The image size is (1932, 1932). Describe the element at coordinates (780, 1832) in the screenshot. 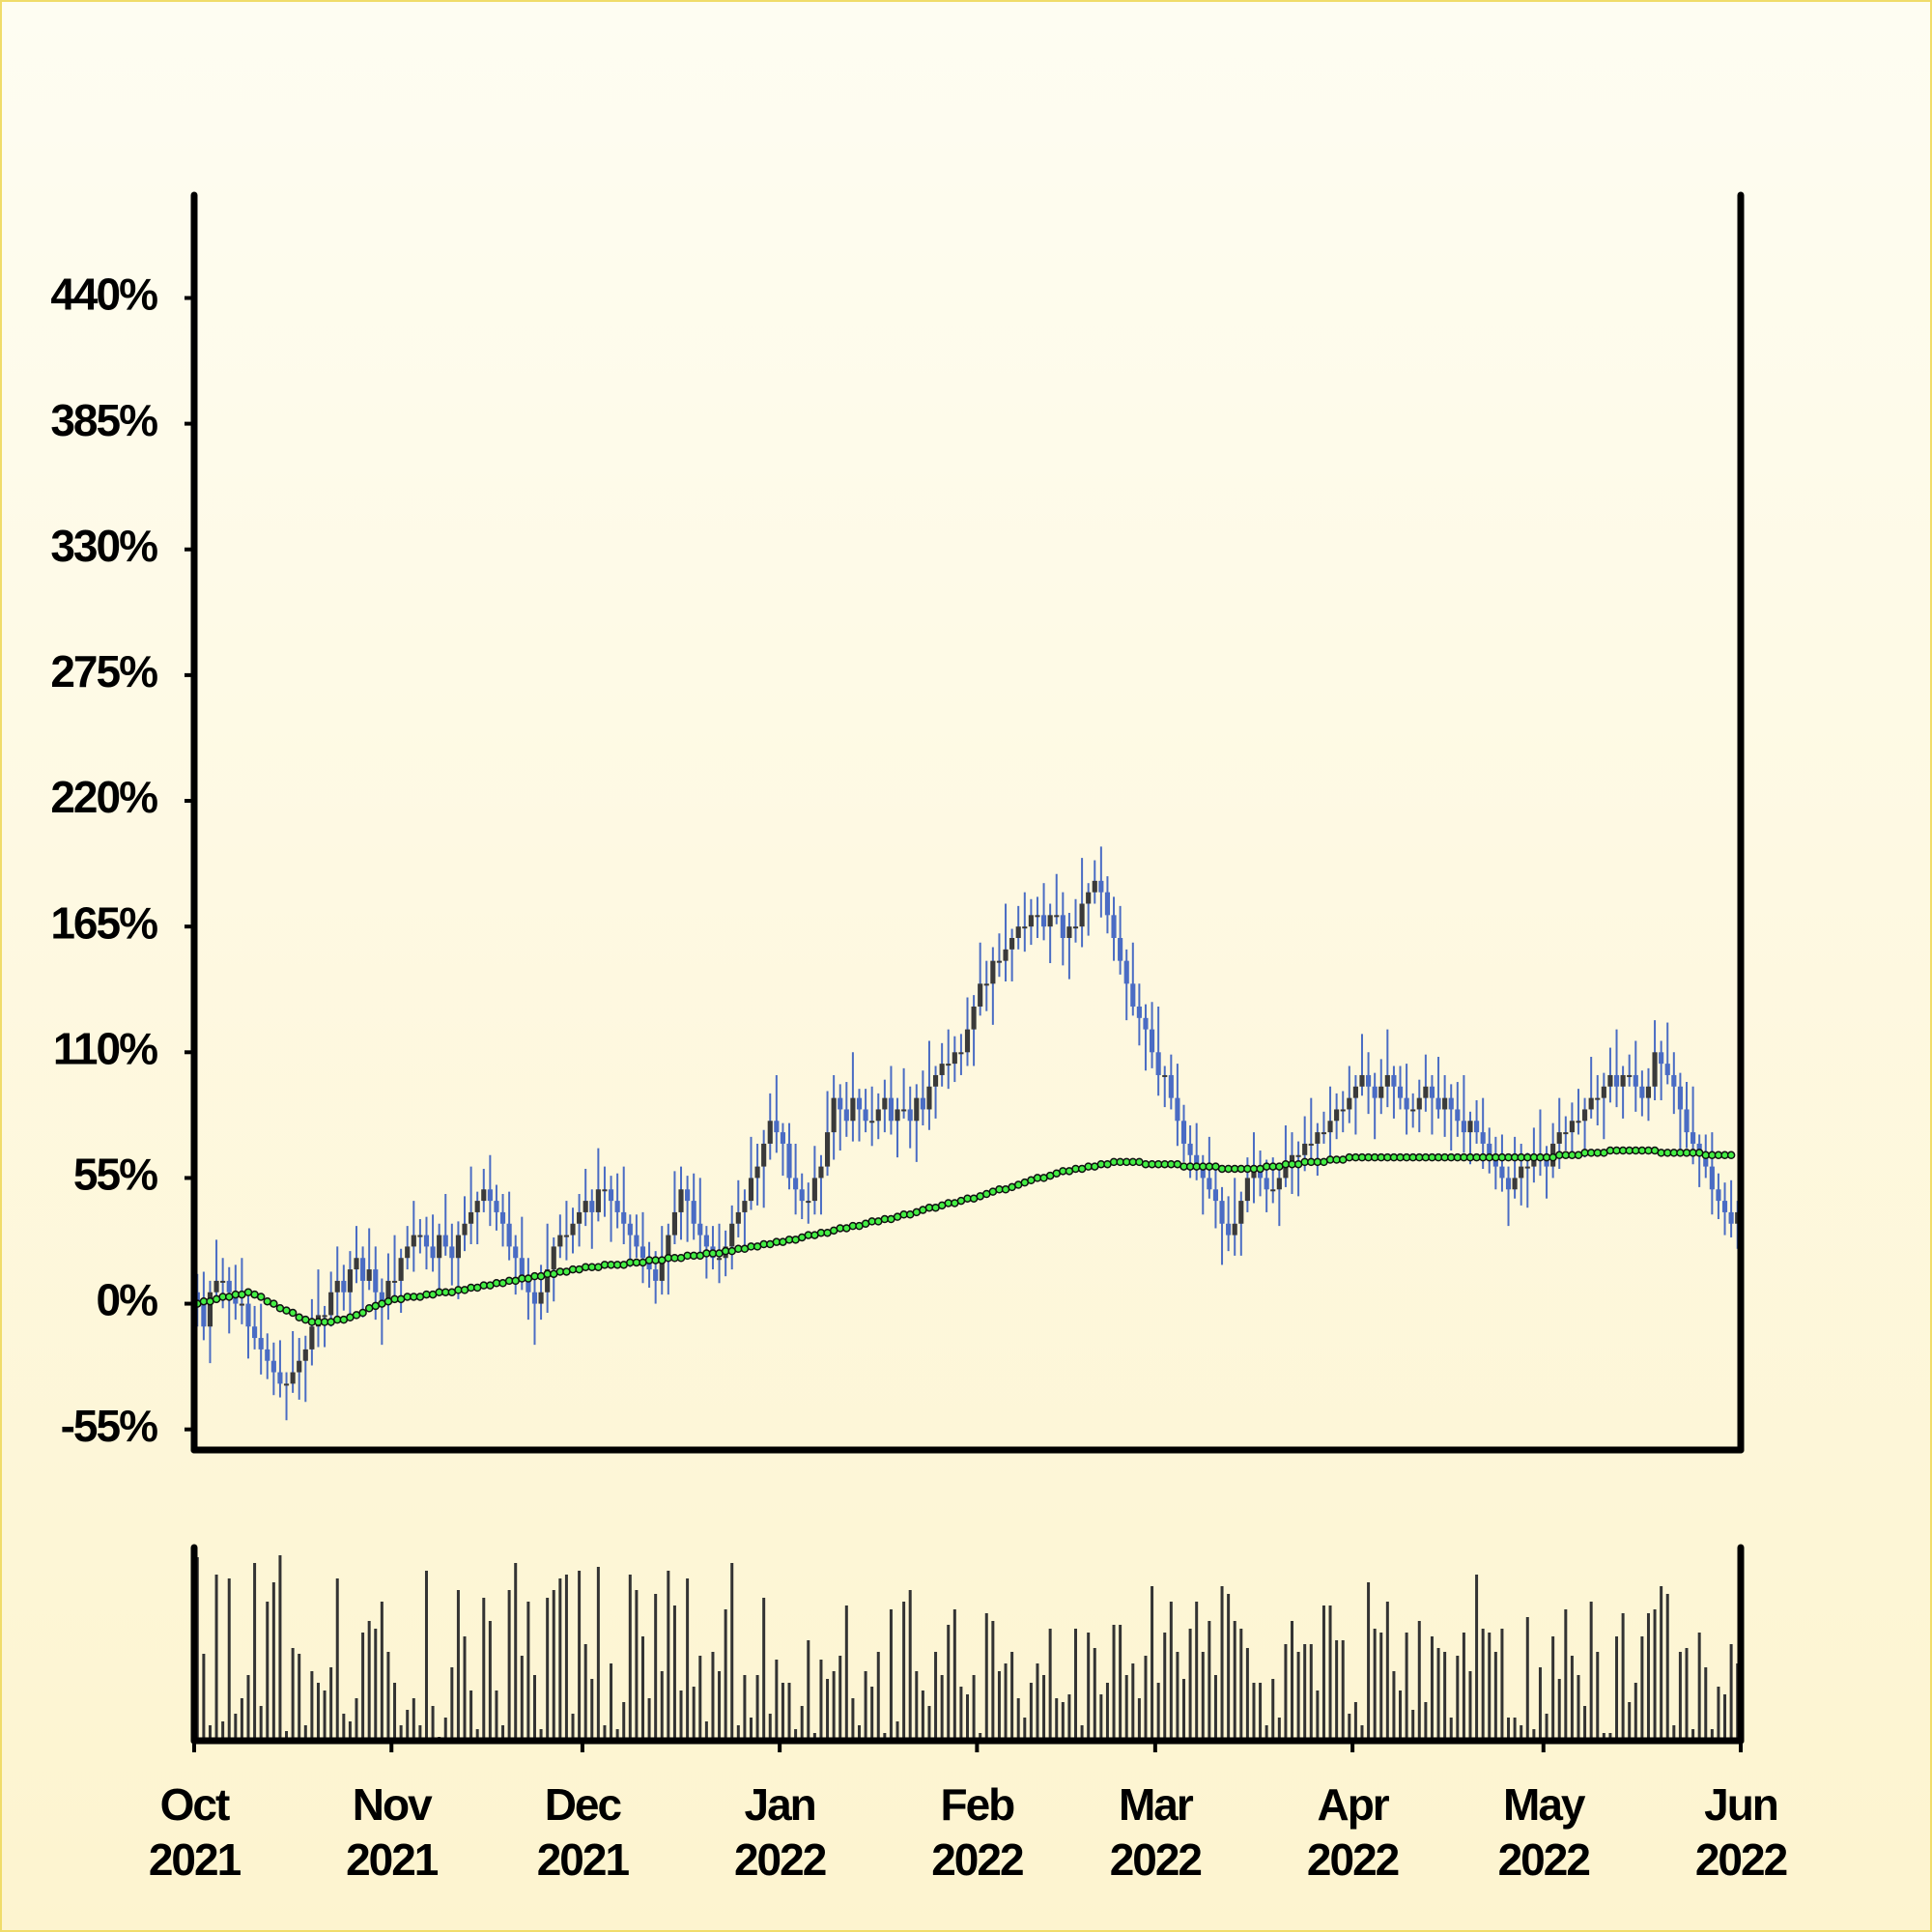

I see `x-tick-label: Jan 2022` at that location.